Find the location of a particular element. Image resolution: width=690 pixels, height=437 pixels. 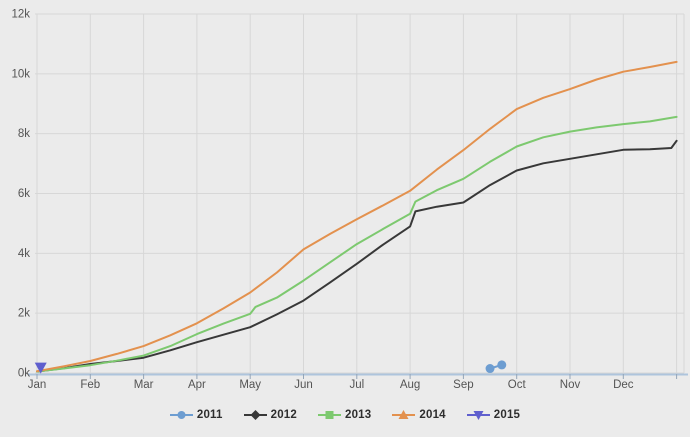

legend-marker-2011 is located at coordinates (181, 415).